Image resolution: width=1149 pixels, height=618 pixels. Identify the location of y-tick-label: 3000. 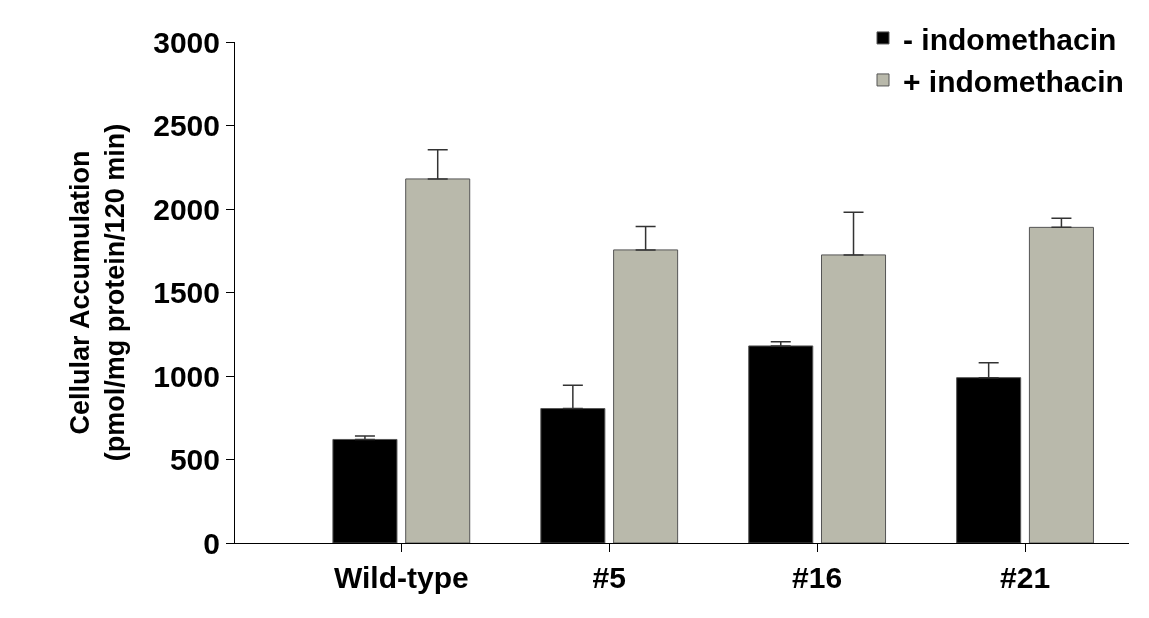
(186, 42).